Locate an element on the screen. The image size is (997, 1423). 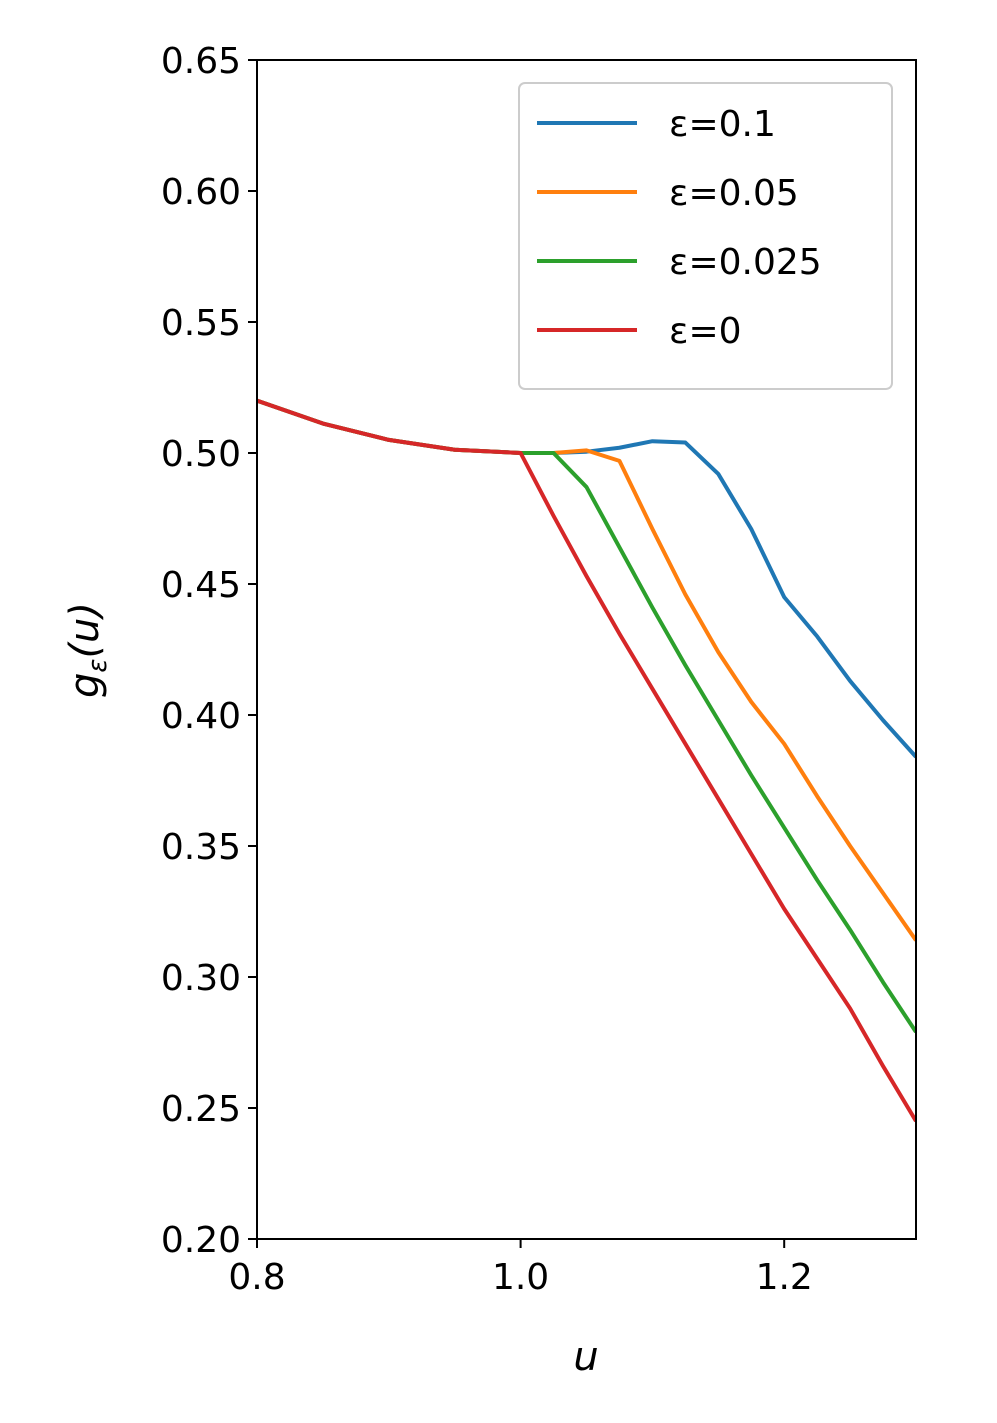
y-tick-label: 0.65 is located at coordinates (201, 61).